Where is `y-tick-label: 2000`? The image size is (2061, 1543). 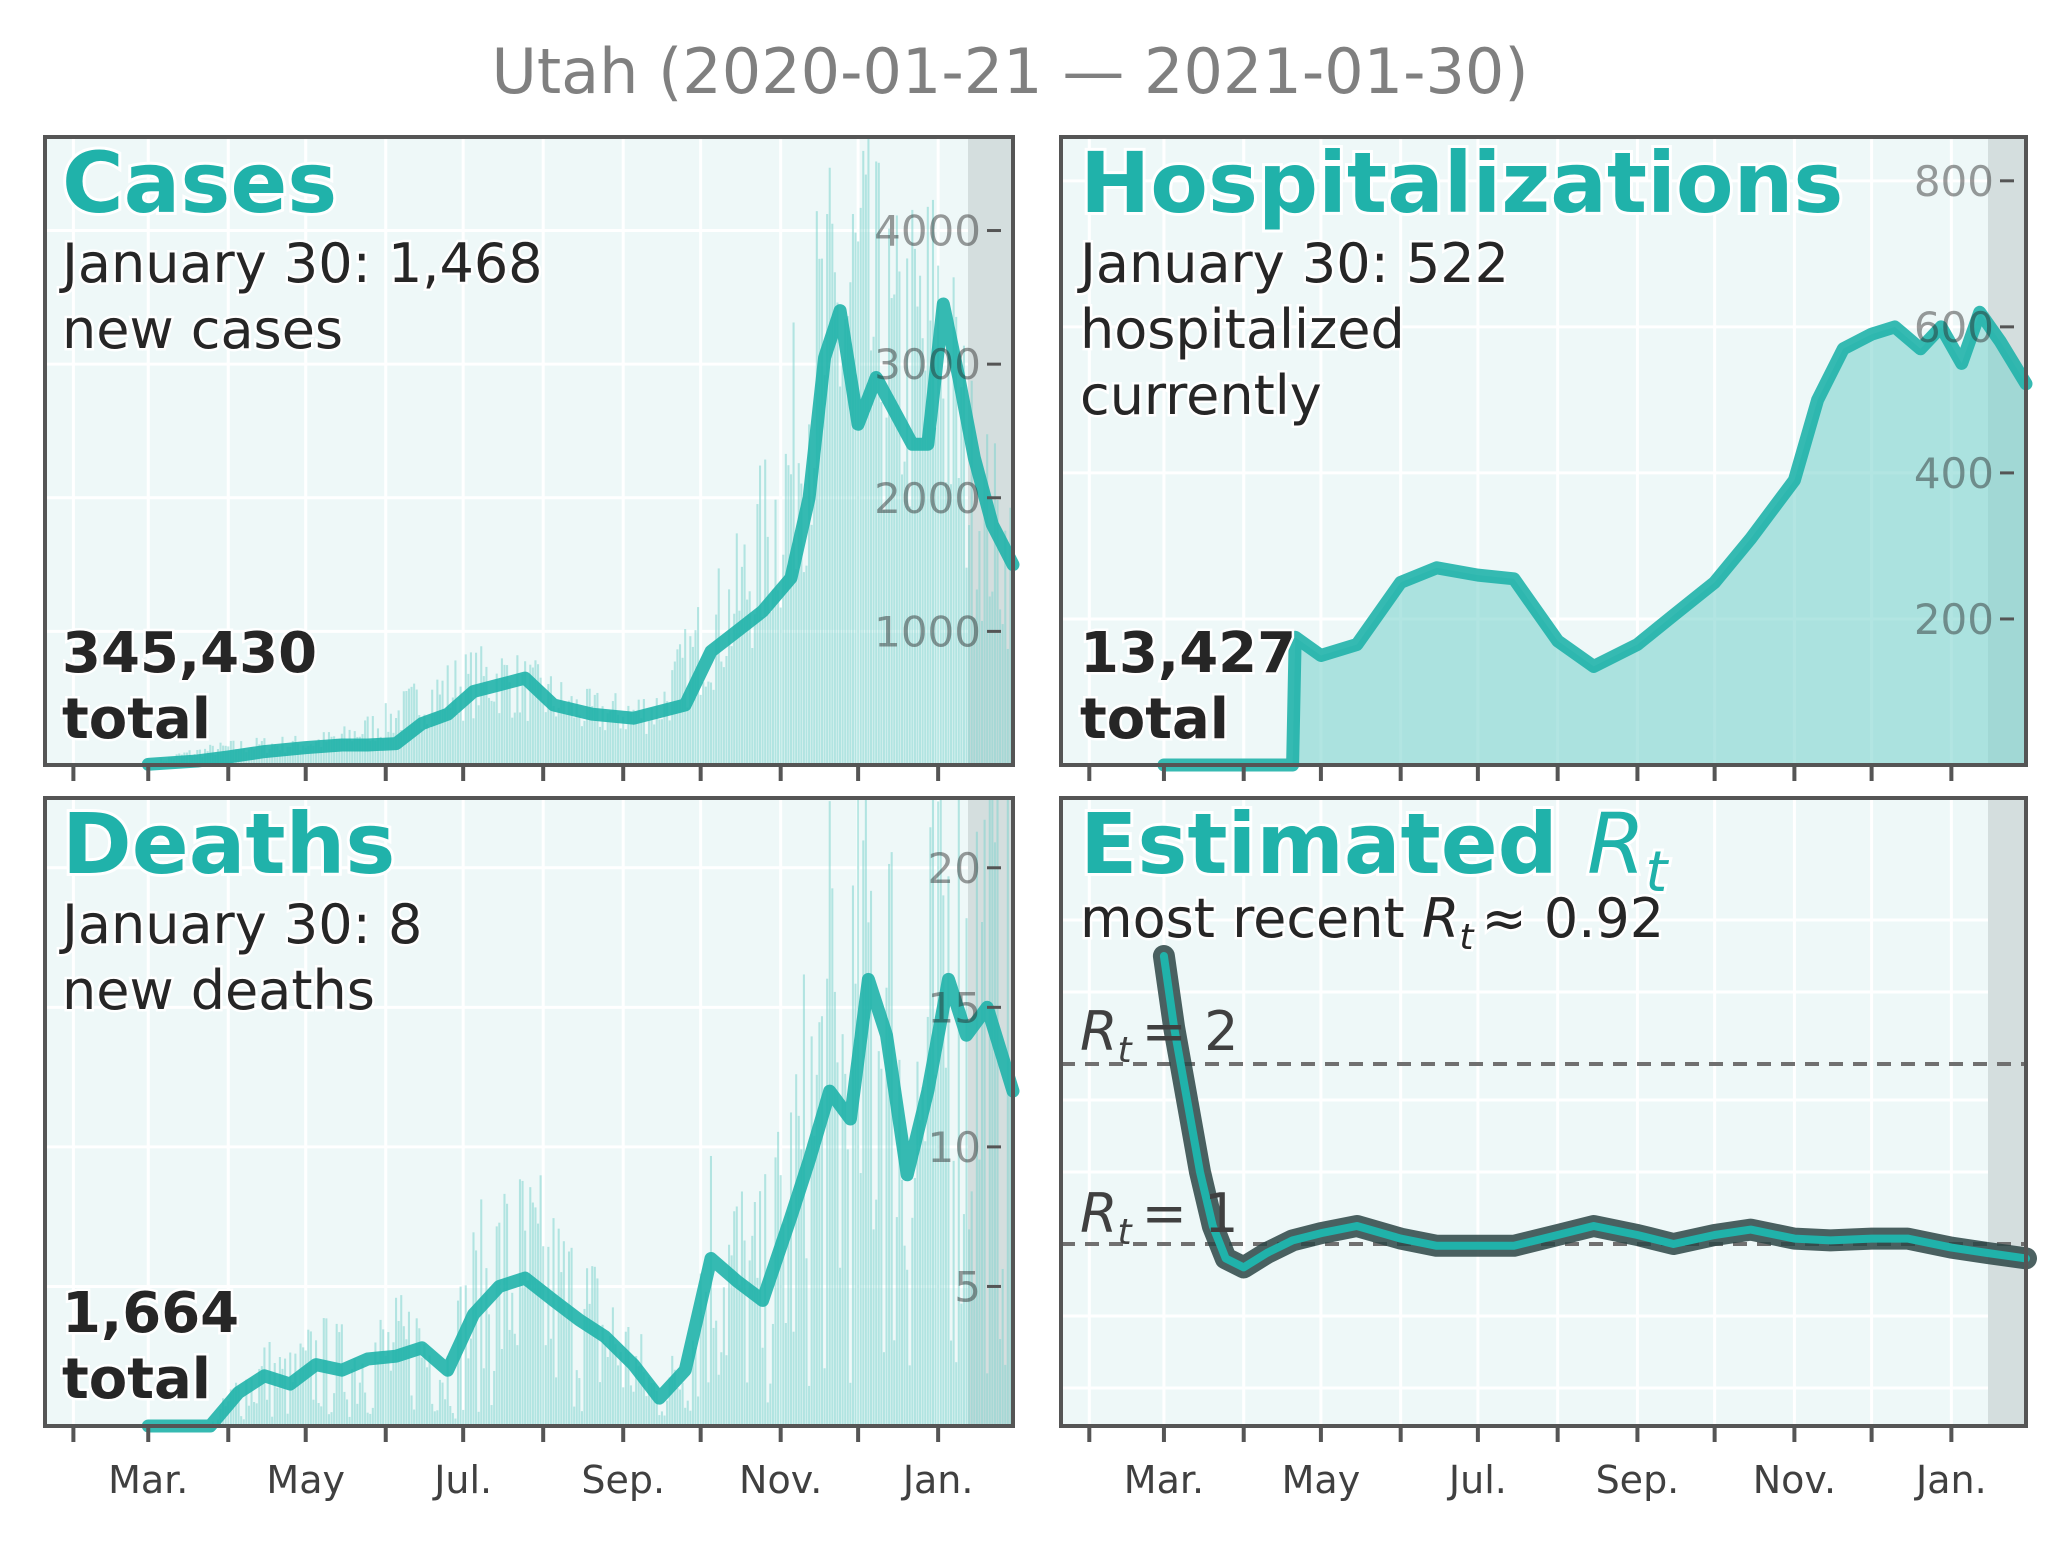
y-tick-label: 2000 is located at coordinates (927, 498).